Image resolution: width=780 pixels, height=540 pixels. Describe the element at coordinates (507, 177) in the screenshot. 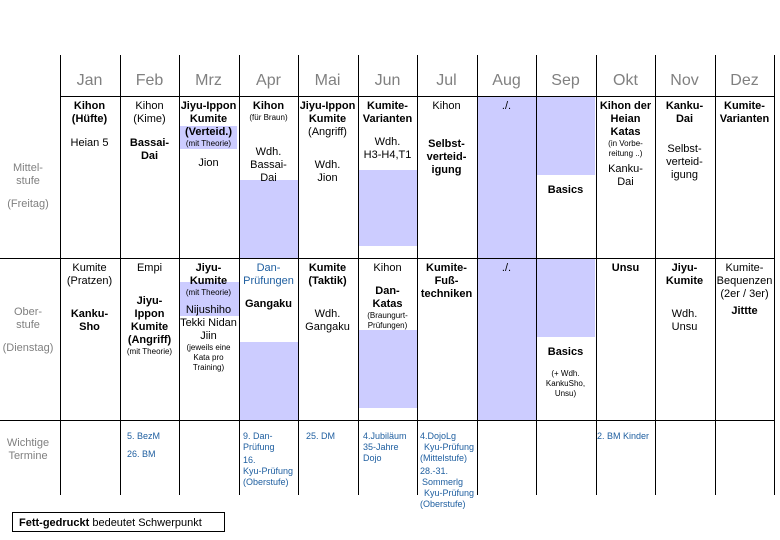

I see `shade-aug-mittel` at that location.